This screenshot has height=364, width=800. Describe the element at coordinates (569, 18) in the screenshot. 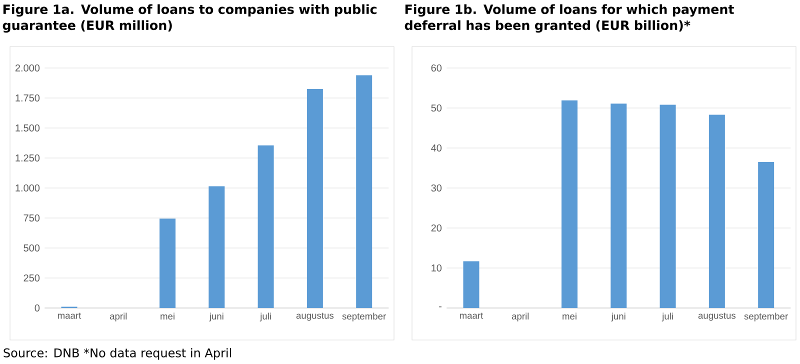

I see `chart-title: Figure 1b. Volume of loans for which payment deferral has been granted (EUR billion)*` at that location.